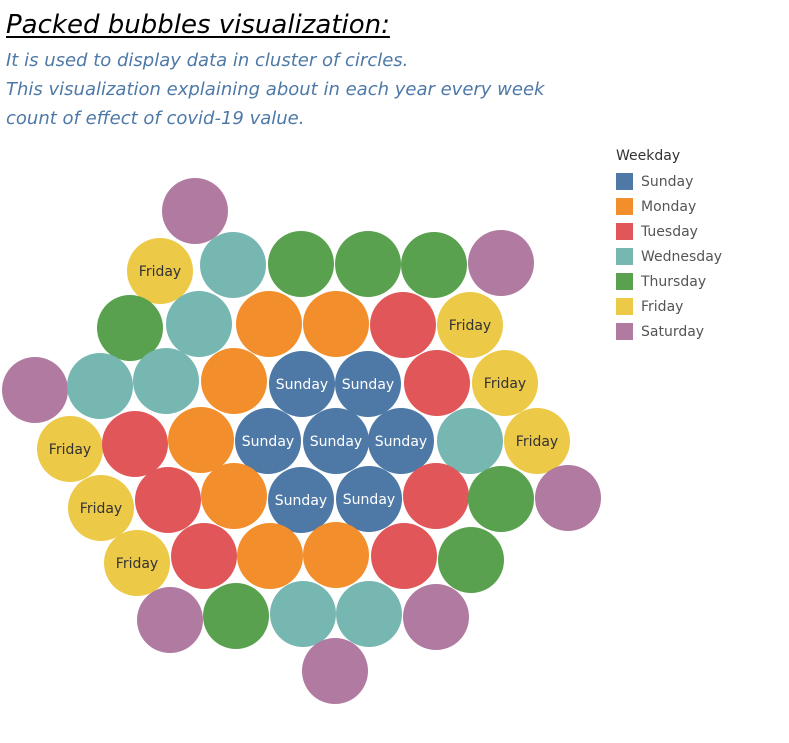 The width and height of the screenshot is (789, 743). Describe the element at coordinates (701, 231) in the screenshot. I see `legend-item-tuesday: Tuesday` at that location.